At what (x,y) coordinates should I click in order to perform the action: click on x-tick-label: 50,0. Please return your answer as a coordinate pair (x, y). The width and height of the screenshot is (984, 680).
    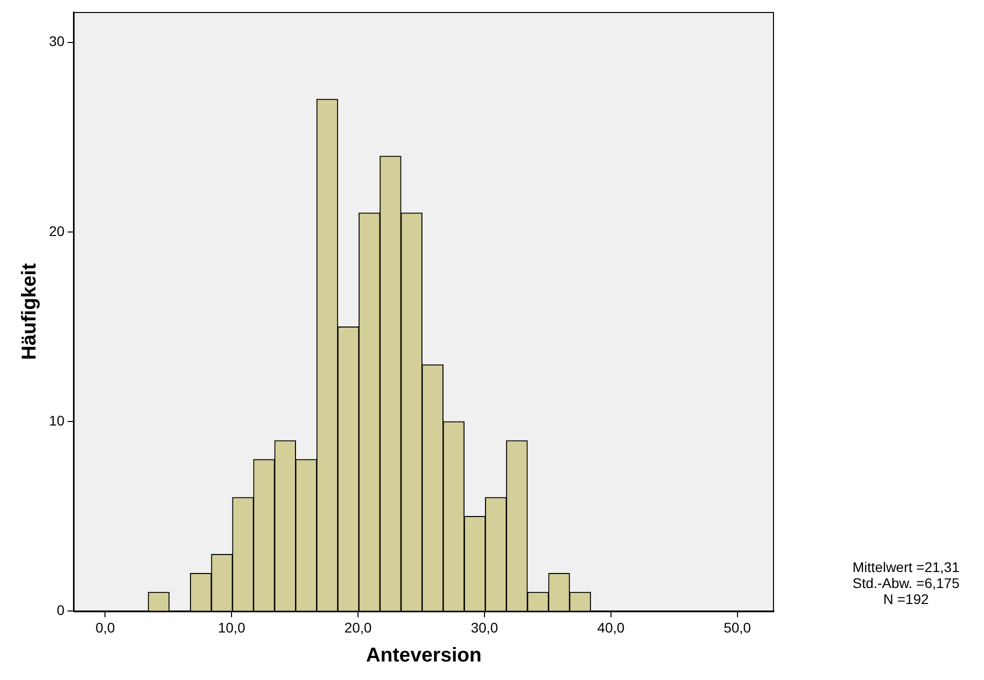
    Looking at the image, I should click on (738, 627).